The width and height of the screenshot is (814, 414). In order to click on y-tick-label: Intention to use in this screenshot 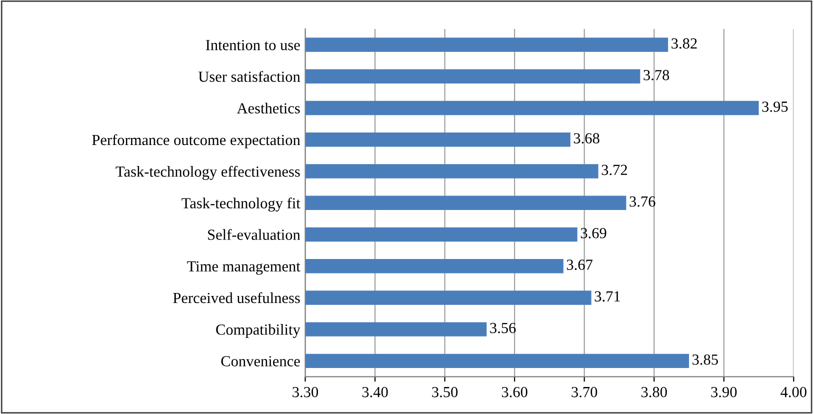, I will do `click(253, 45)`.